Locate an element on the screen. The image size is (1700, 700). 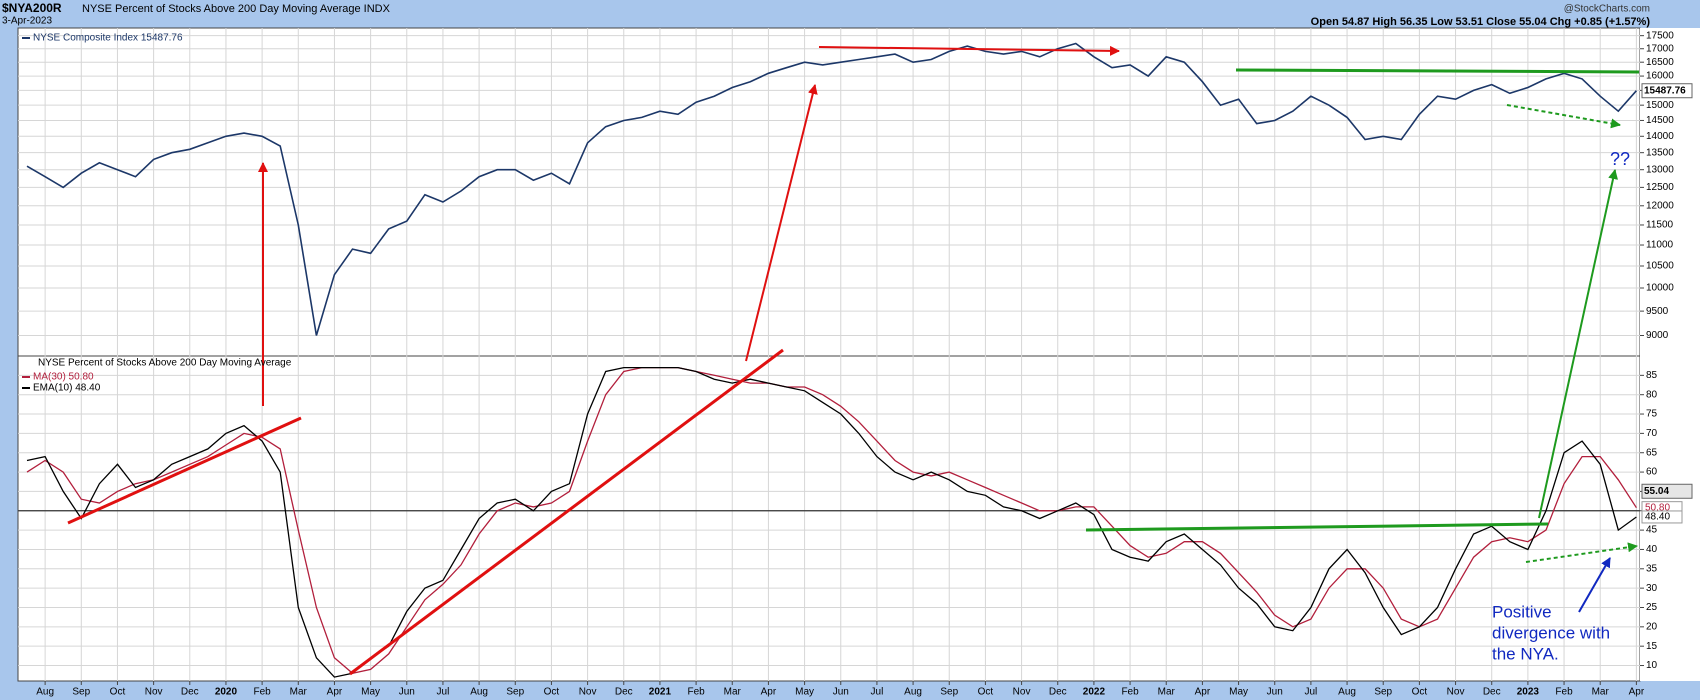
y-tick-label: 85 is located at coordinates (1652, 375).